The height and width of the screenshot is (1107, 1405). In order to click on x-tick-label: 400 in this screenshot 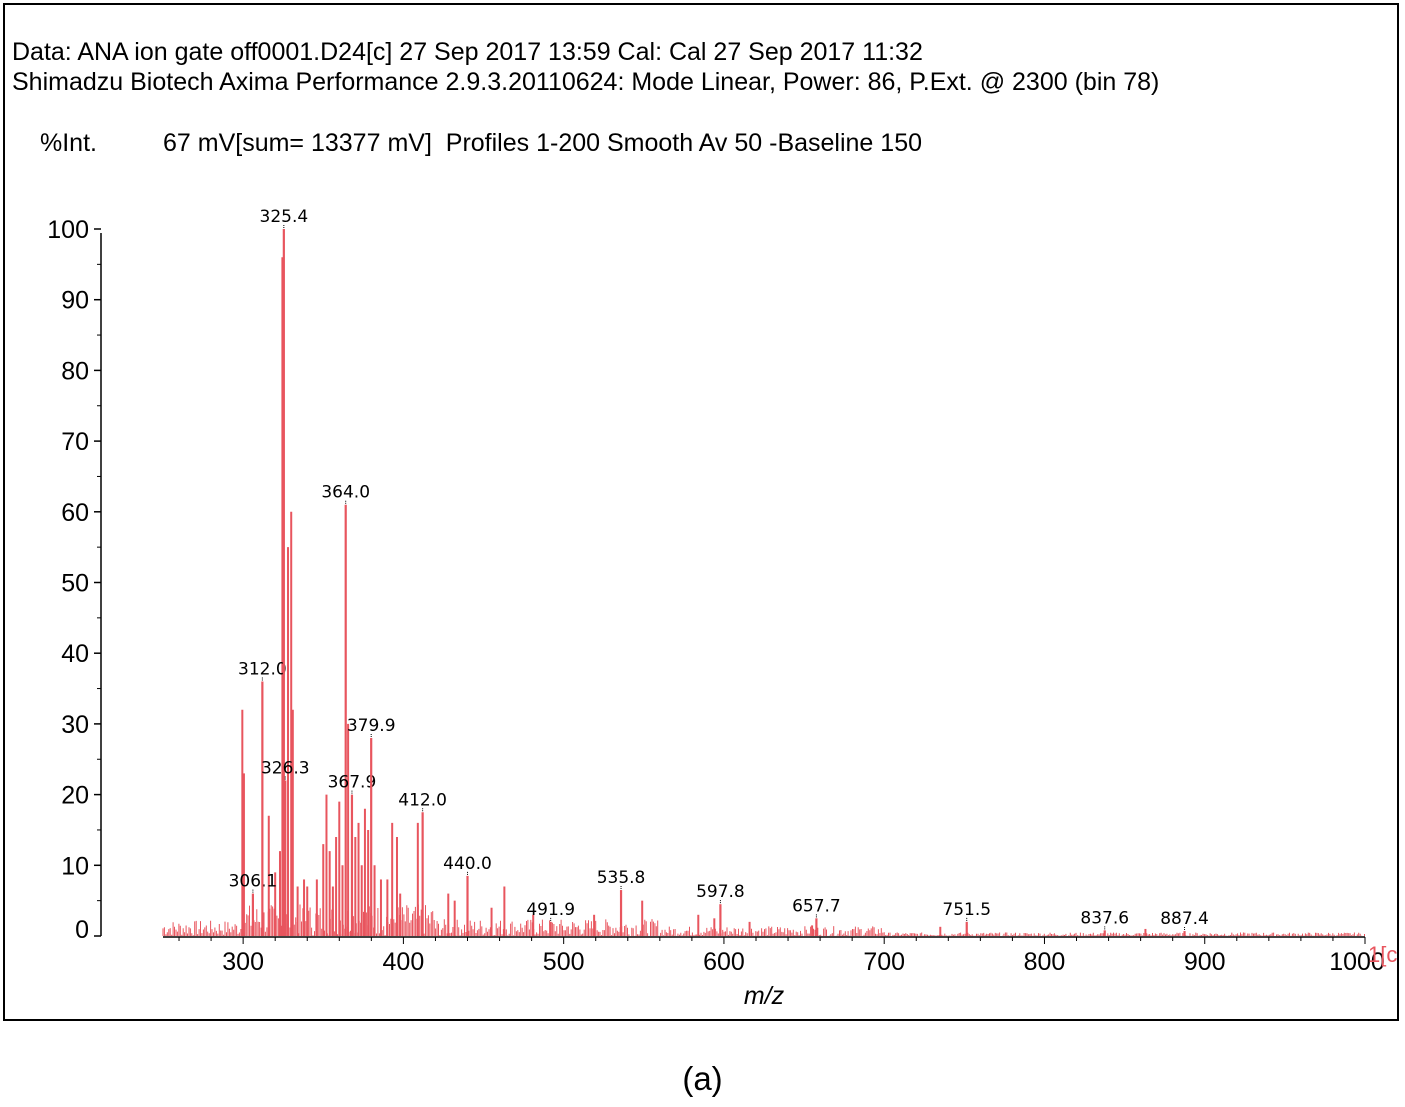, I will do `click(404, 962)`.